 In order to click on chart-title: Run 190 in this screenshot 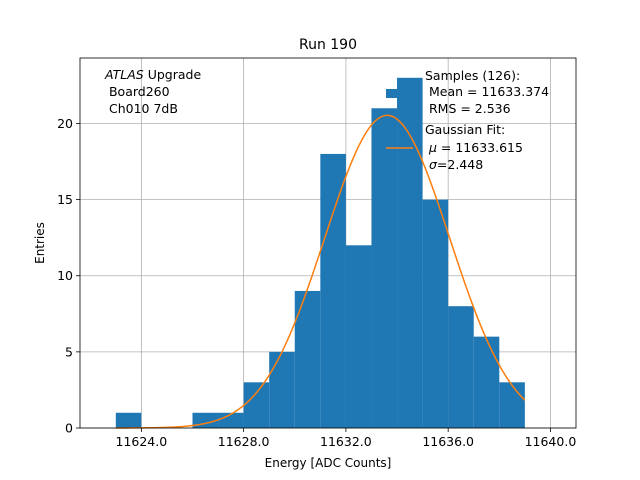, I will do `click(328, 45)`.